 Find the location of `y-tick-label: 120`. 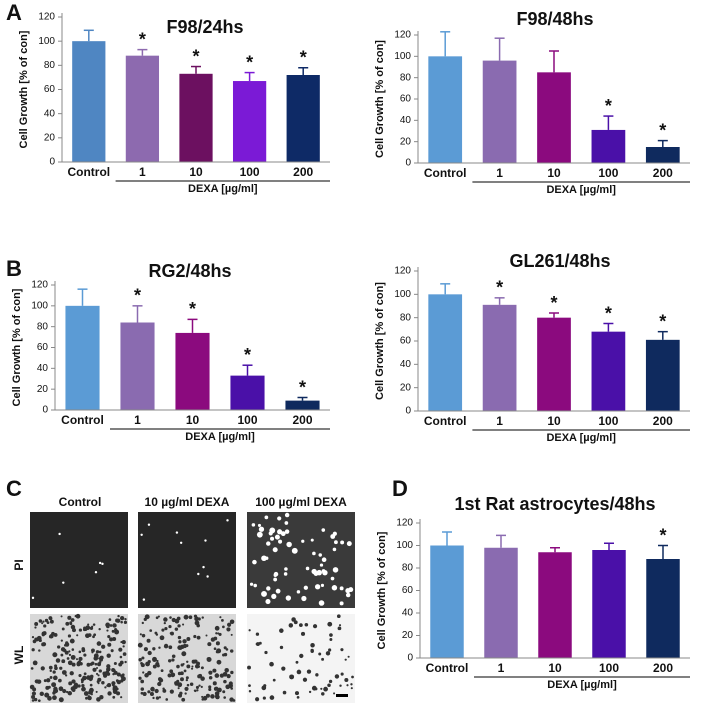

y-tick-label: 120 is located at coordinates (402, 271).